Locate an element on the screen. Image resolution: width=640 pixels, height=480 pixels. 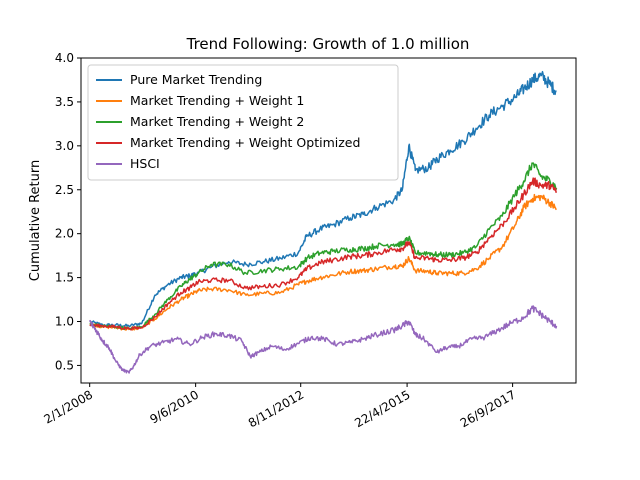
y-tick-label: 4.0 is located at coordinates (64, 58).